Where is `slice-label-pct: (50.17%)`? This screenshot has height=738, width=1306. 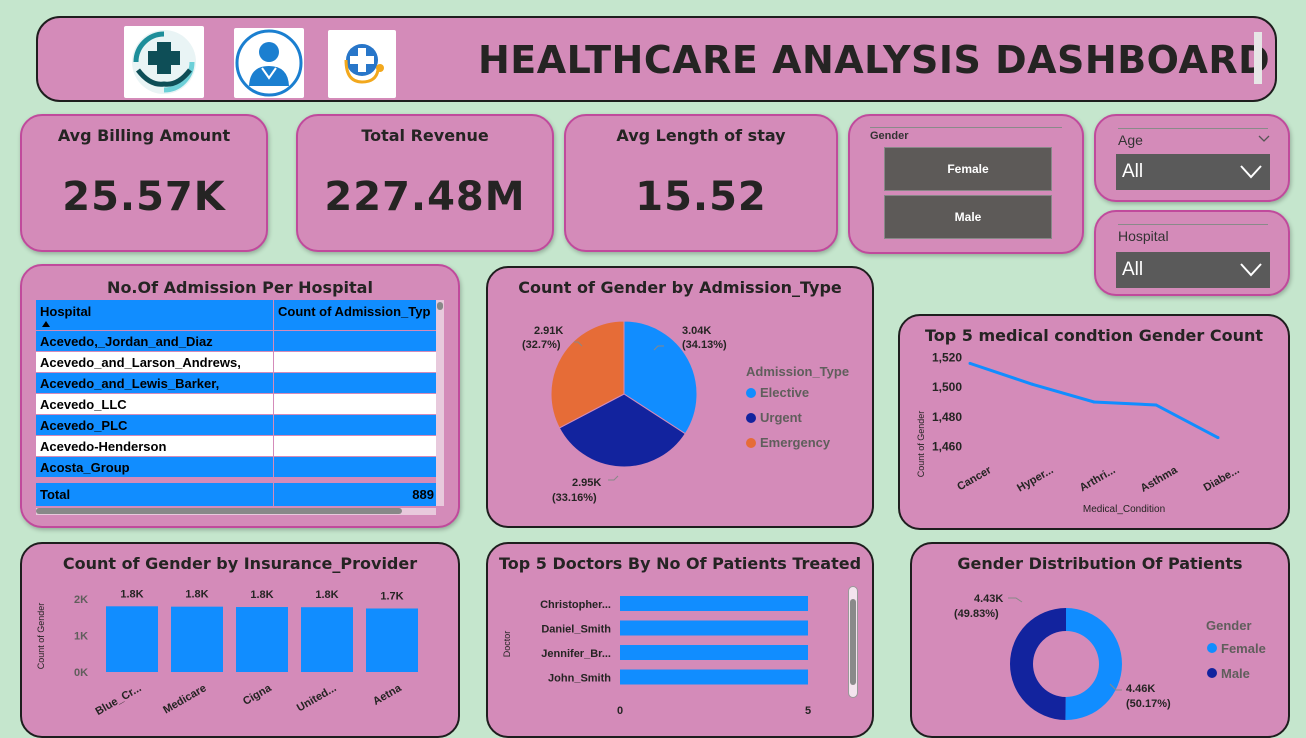
slice-label-pct: (50.17%) is located at coordinates (1148, 704).